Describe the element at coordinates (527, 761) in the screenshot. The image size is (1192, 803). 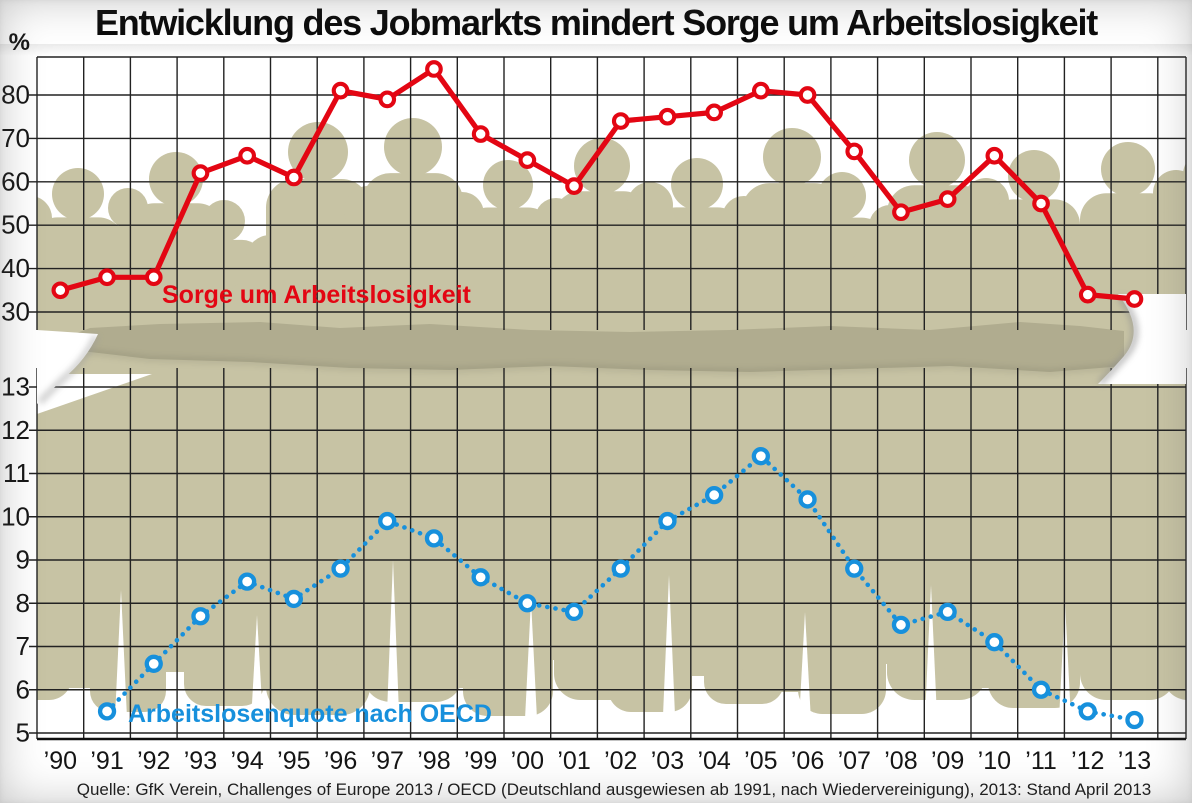
I see `svg-text: ’00` at that location.